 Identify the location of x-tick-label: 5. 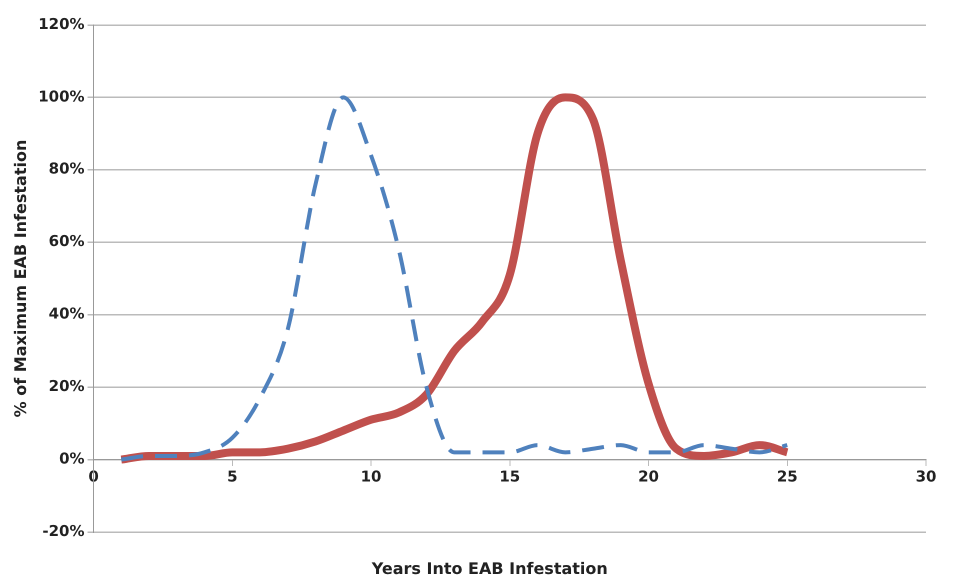
(232, 476).